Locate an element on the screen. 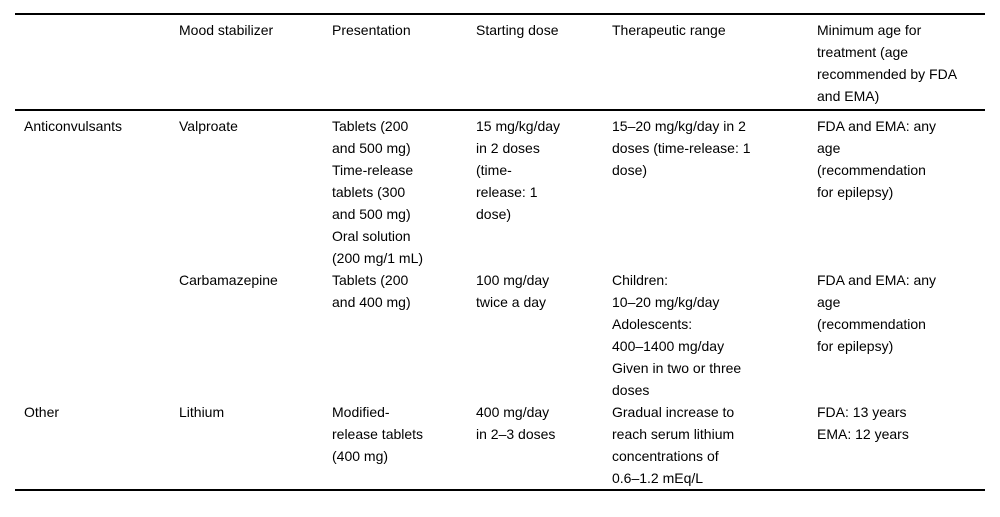  cell-category is located at coordinates (97, 335).